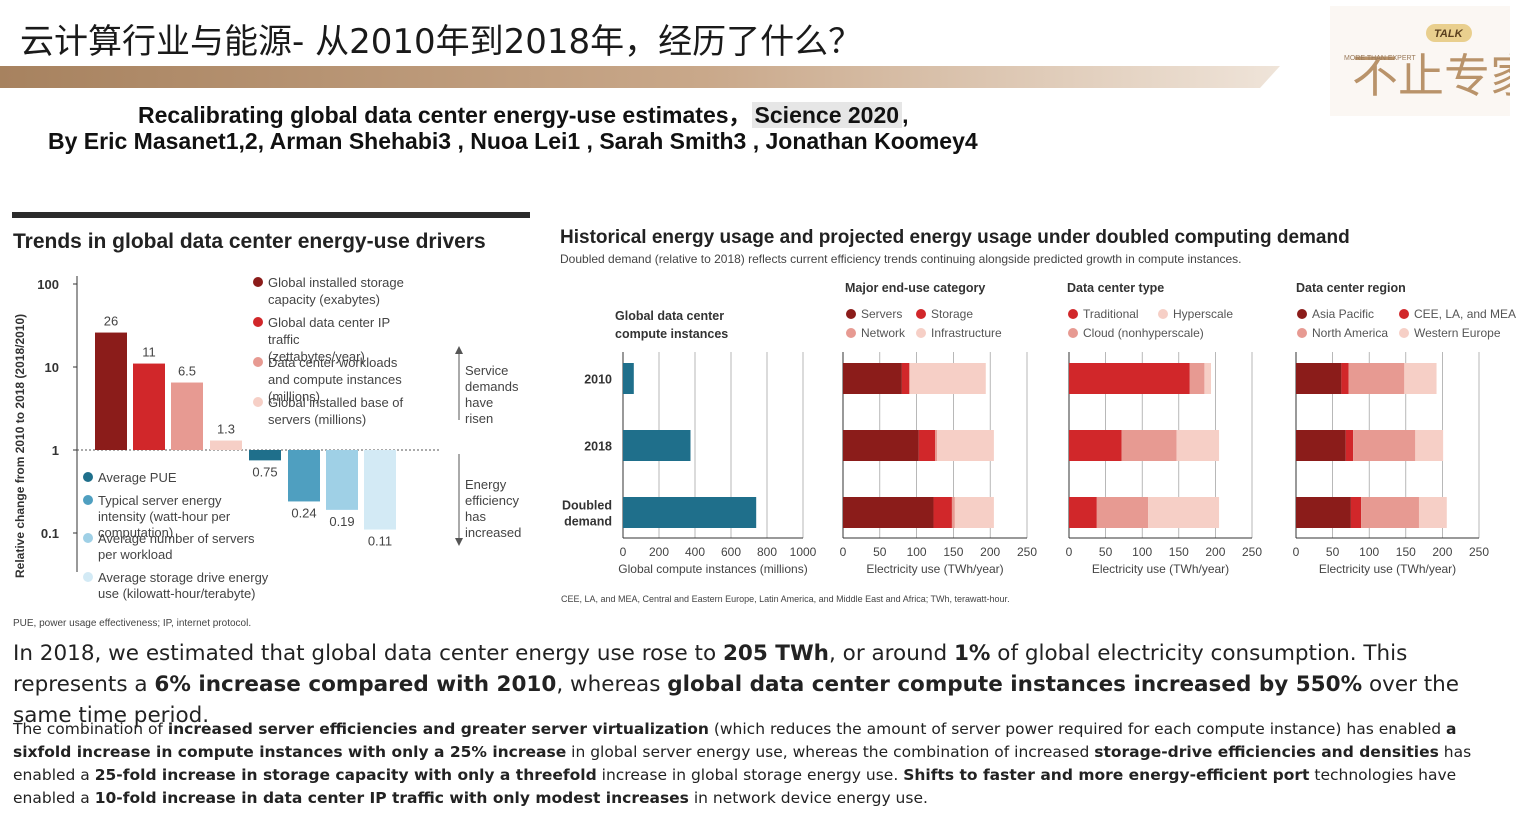 Image resolution: width=1517 pixels, height=827 pixels. I want to click on arrow-up-head, so click(459, 350).